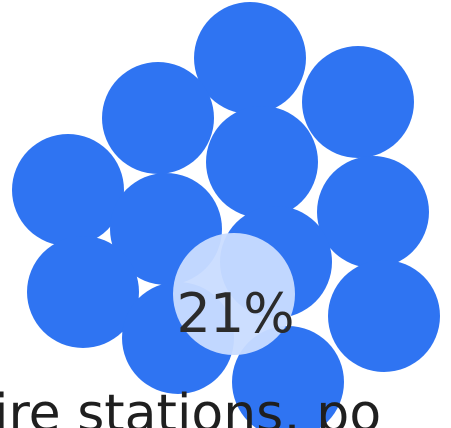 The height and width of the screenshot is (428, 451). Describe the element at coordinates (358, 102) in the screenshot. I see `circle-top-right` at that location.